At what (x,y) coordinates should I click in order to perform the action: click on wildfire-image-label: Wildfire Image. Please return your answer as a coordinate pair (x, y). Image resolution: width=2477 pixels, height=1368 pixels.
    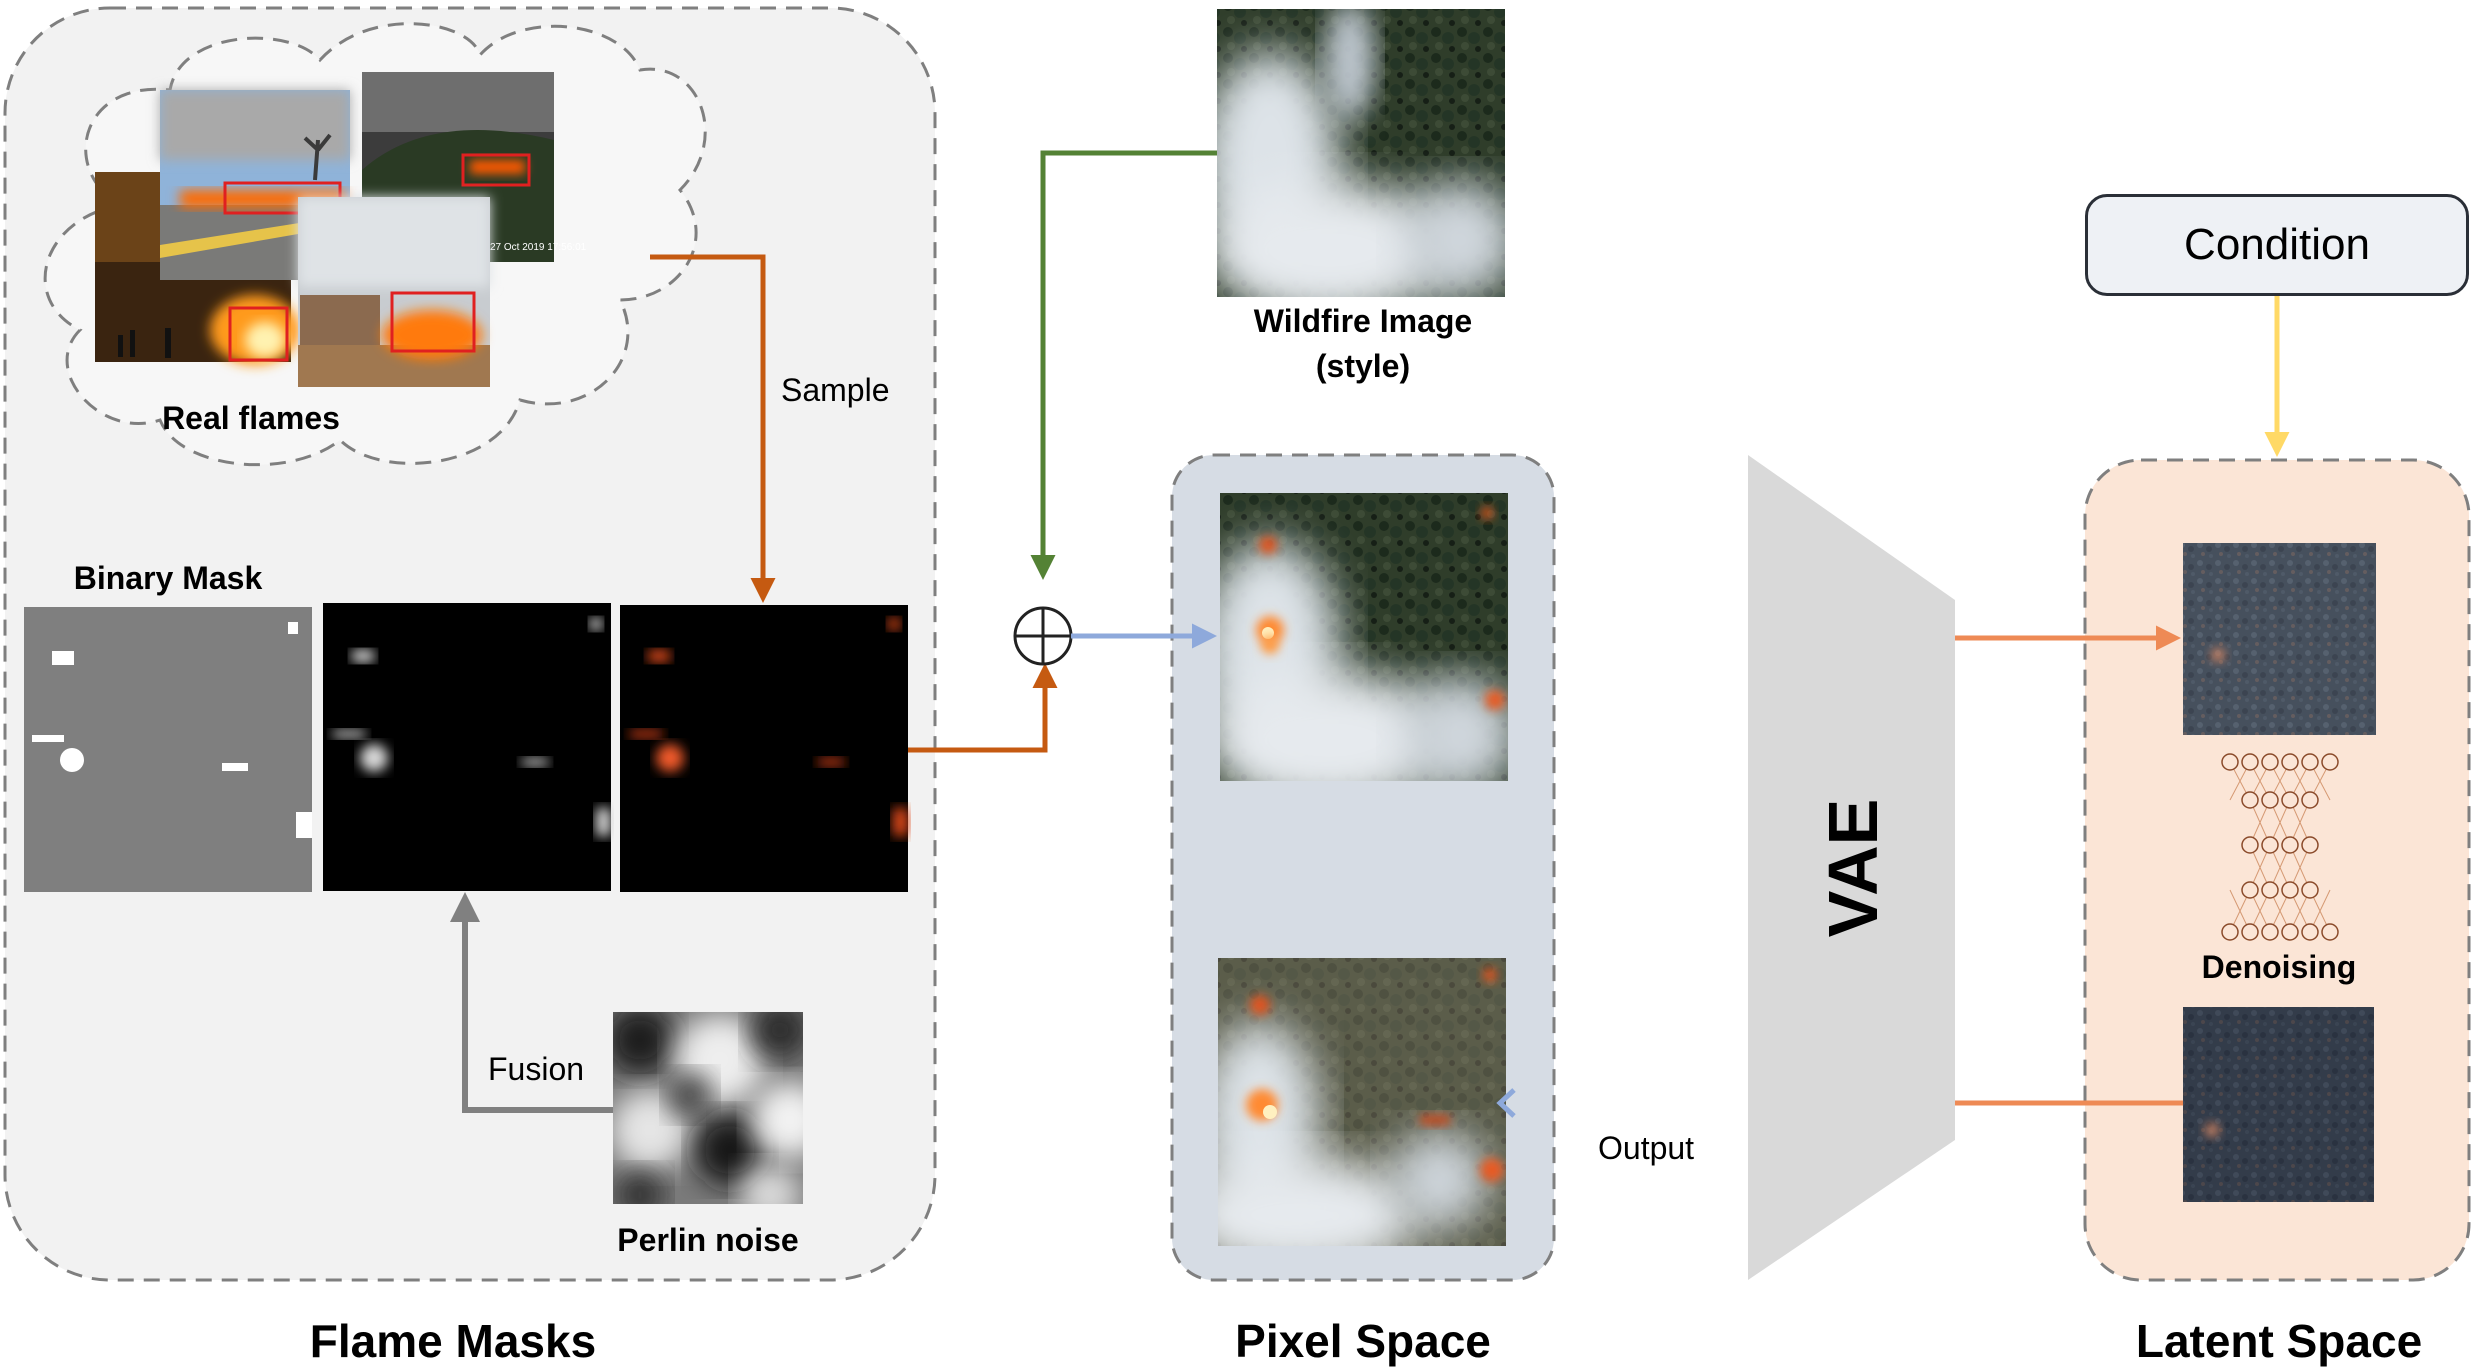
    Looking at the image, I should click on (1363, 321).